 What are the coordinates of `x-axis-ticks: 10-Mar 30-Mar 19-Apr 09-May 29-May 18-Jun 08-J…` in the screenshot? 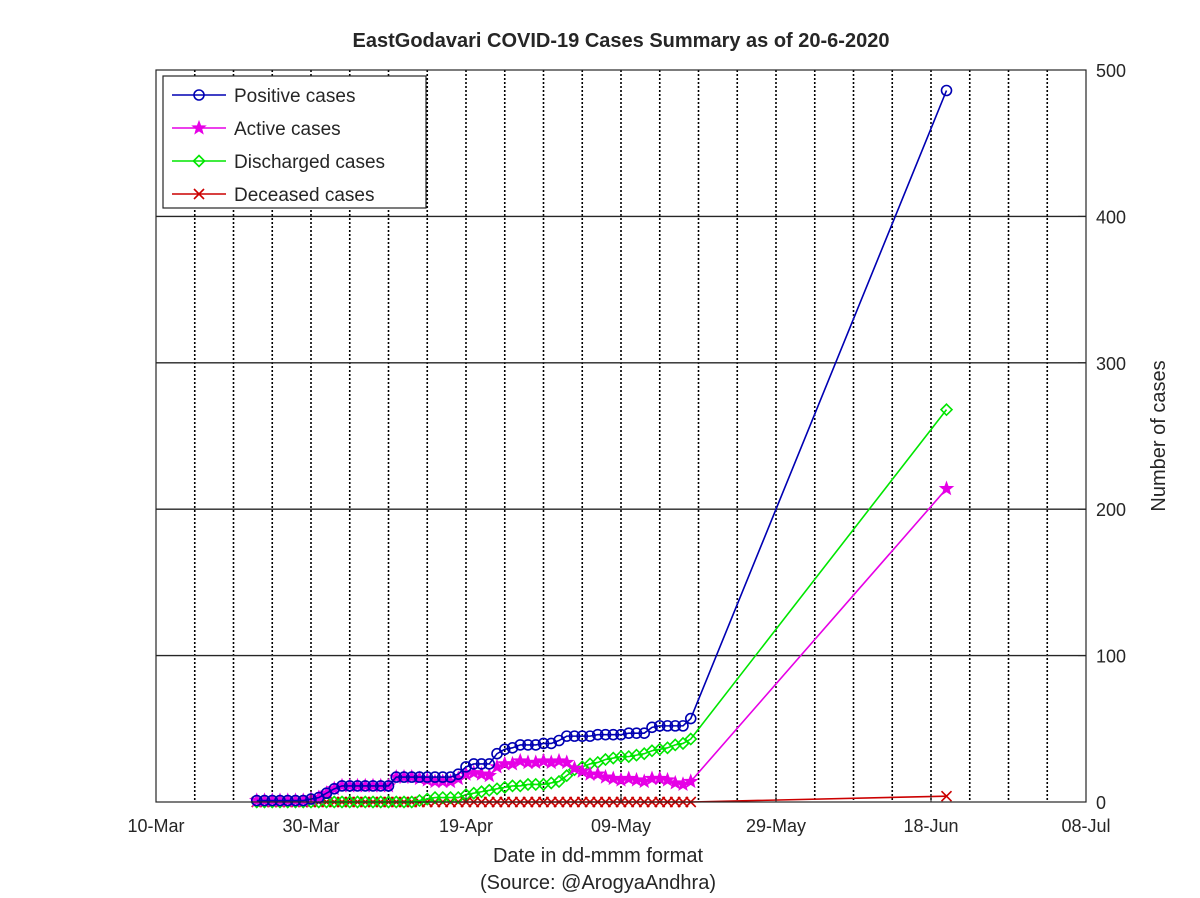 It's located at (619, 815).